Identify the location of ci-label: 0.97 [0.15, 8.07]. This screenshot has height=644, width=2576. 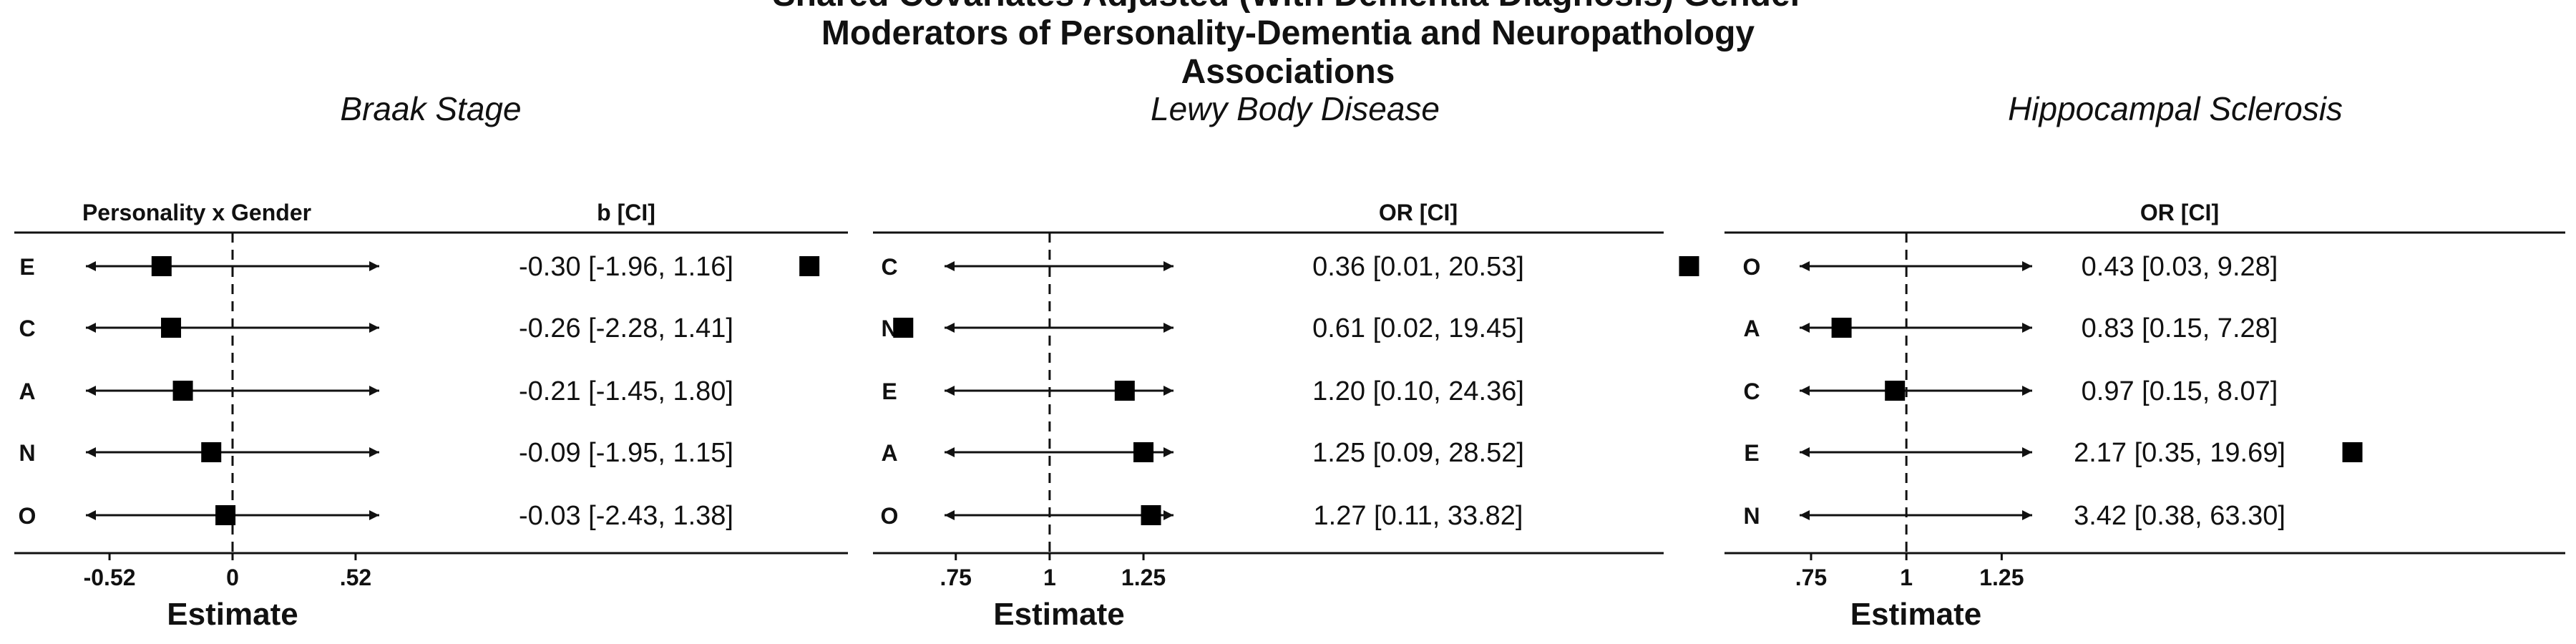
(2180, 391).